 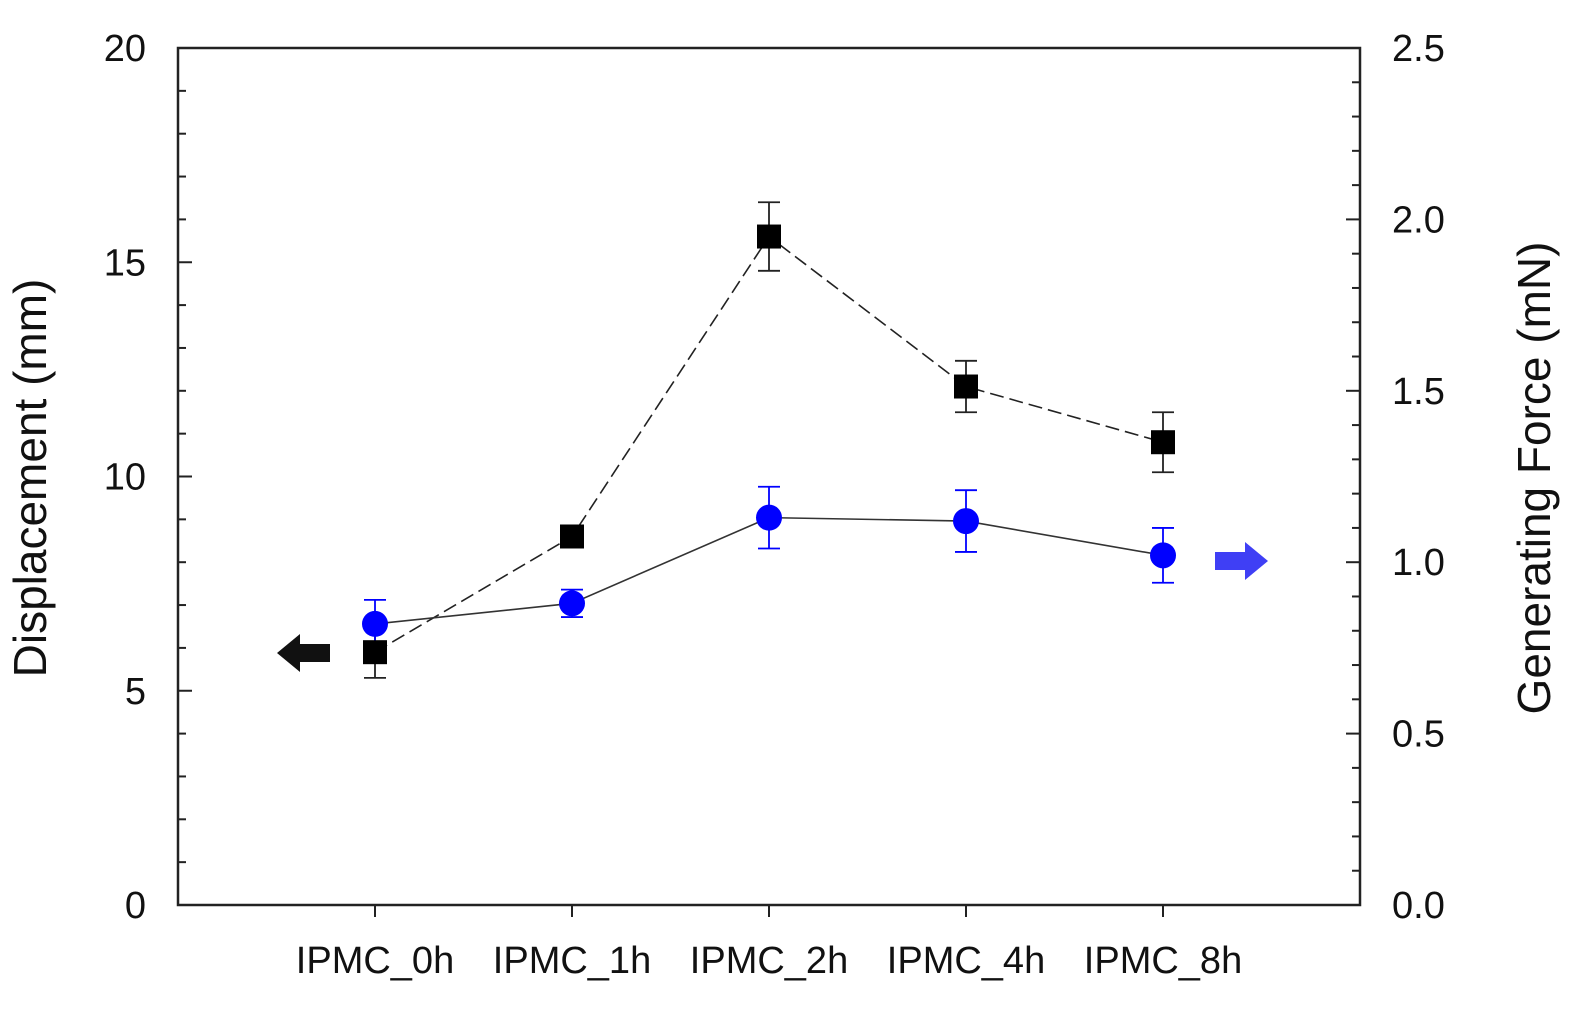 I want to click on y-left-tick-label: 5, so click(x=135, y=692).